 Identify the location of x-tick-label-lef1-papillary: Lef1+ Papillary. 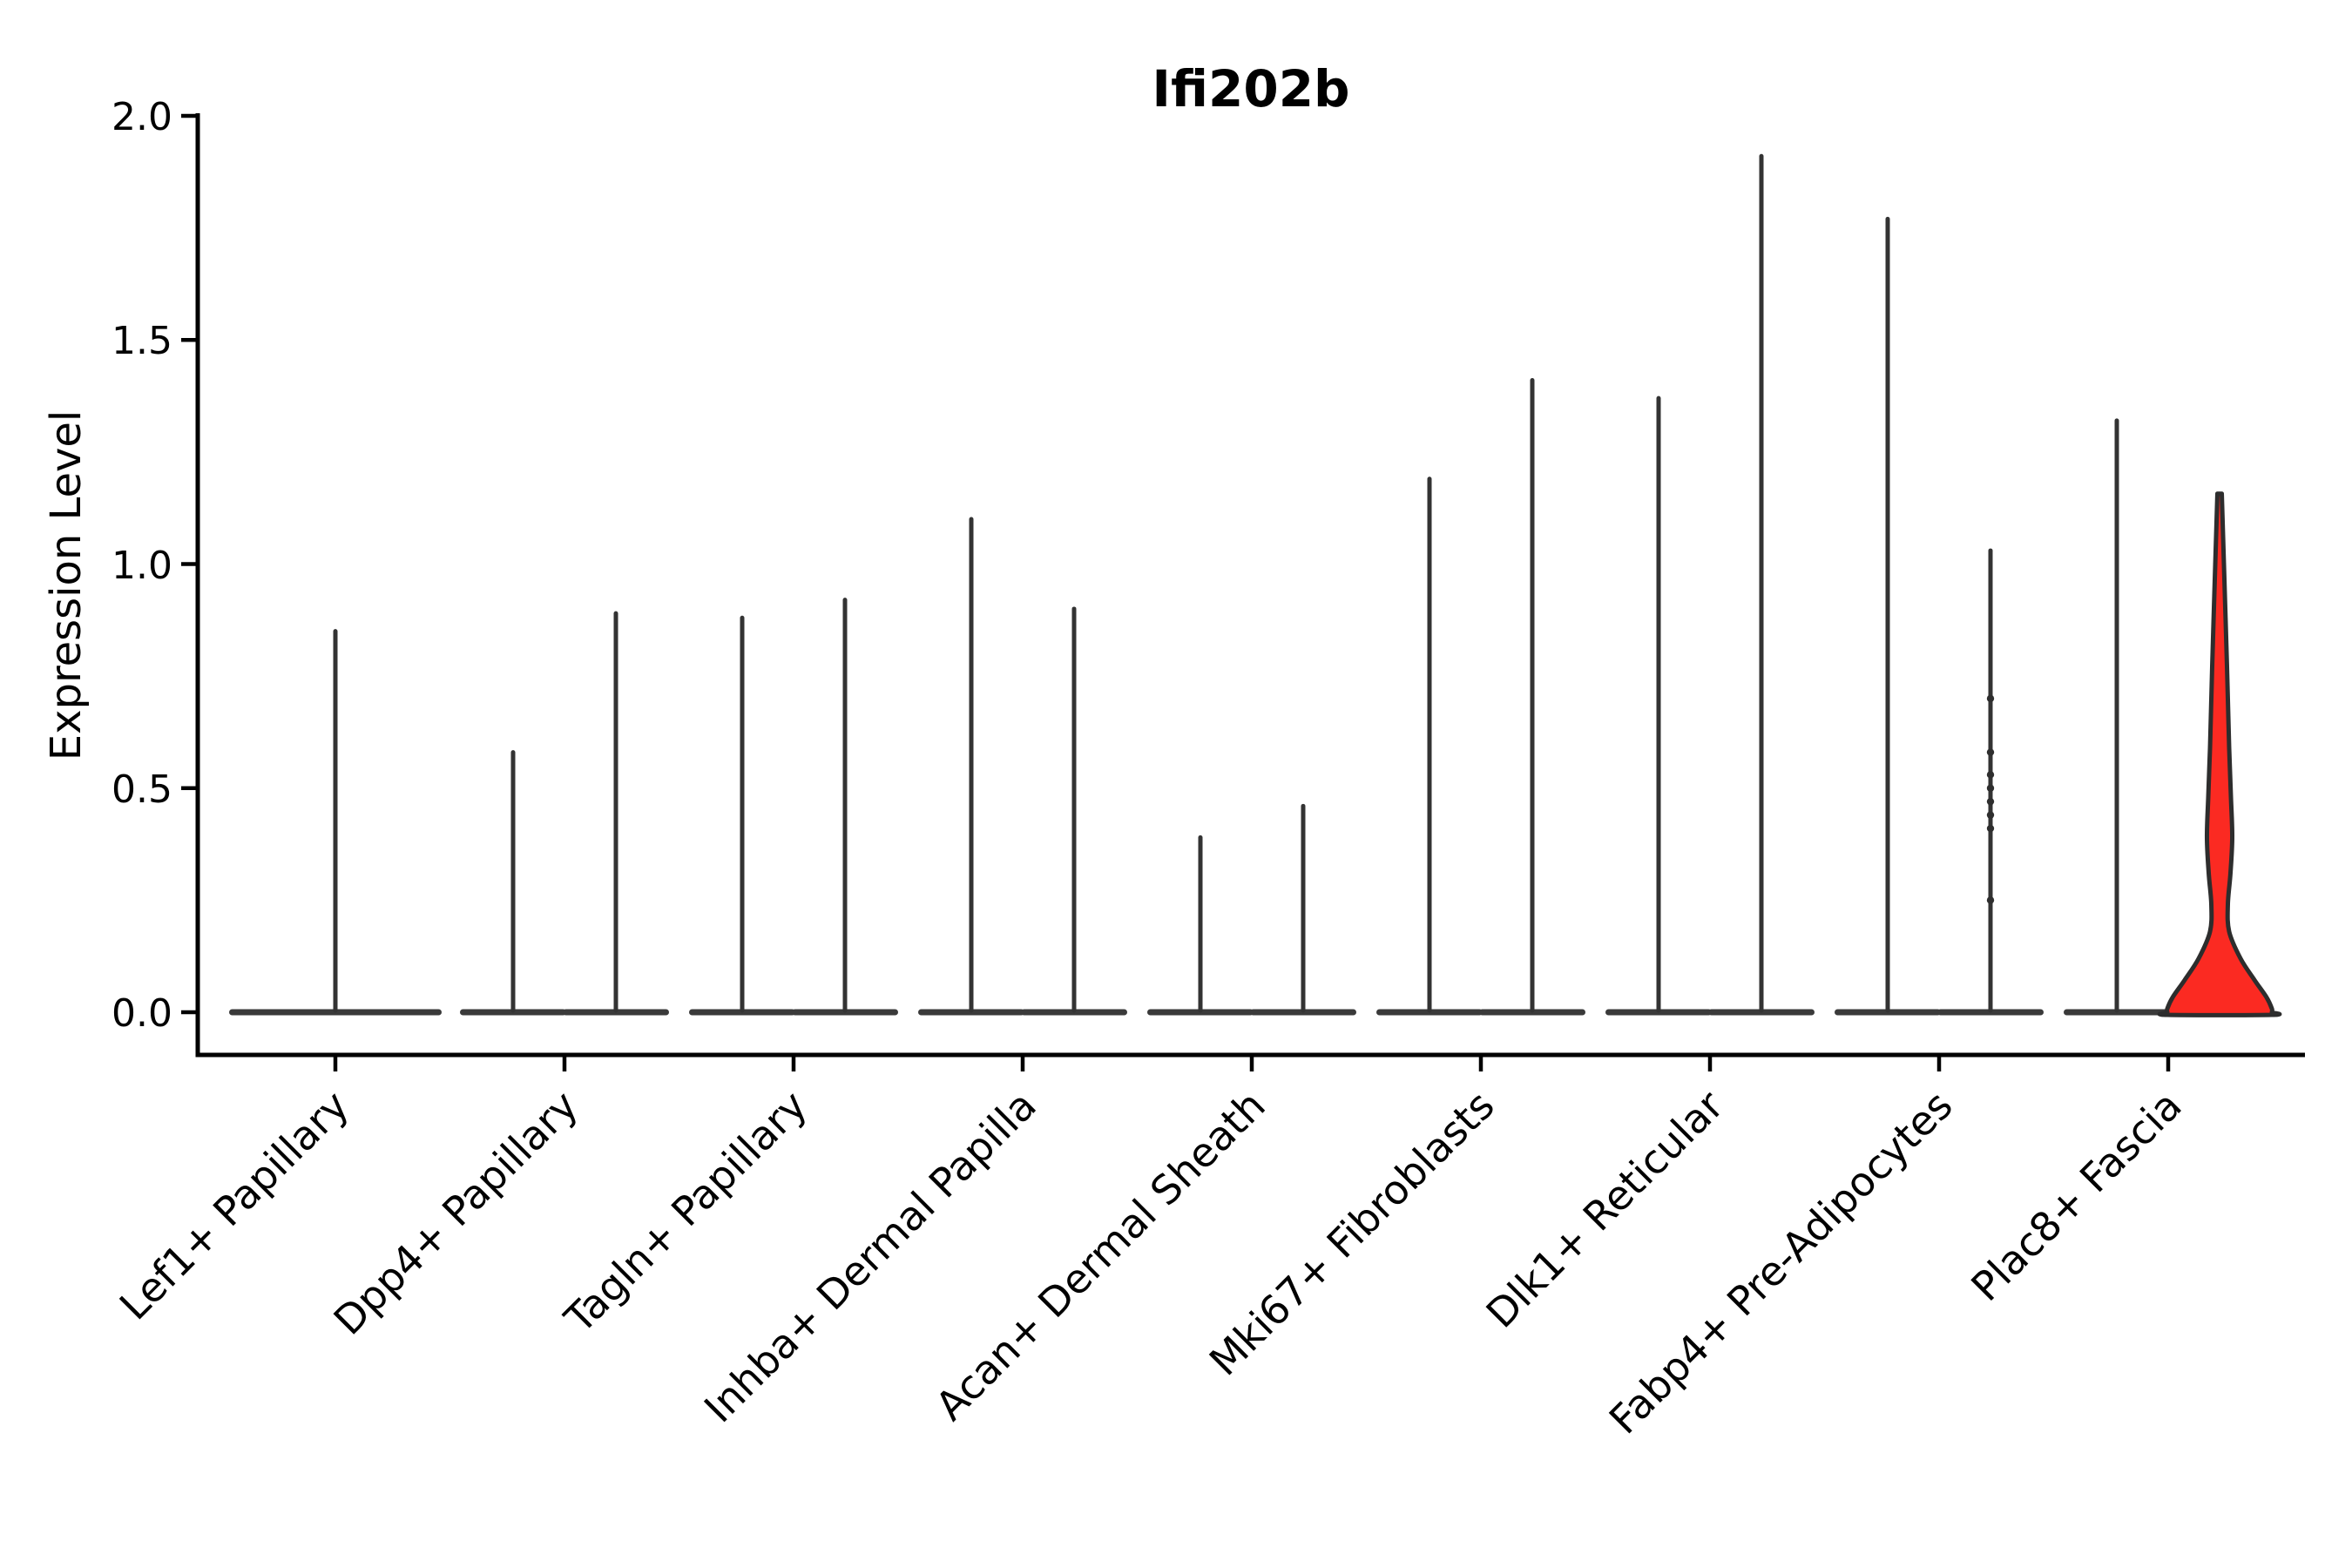
(235, 1205).